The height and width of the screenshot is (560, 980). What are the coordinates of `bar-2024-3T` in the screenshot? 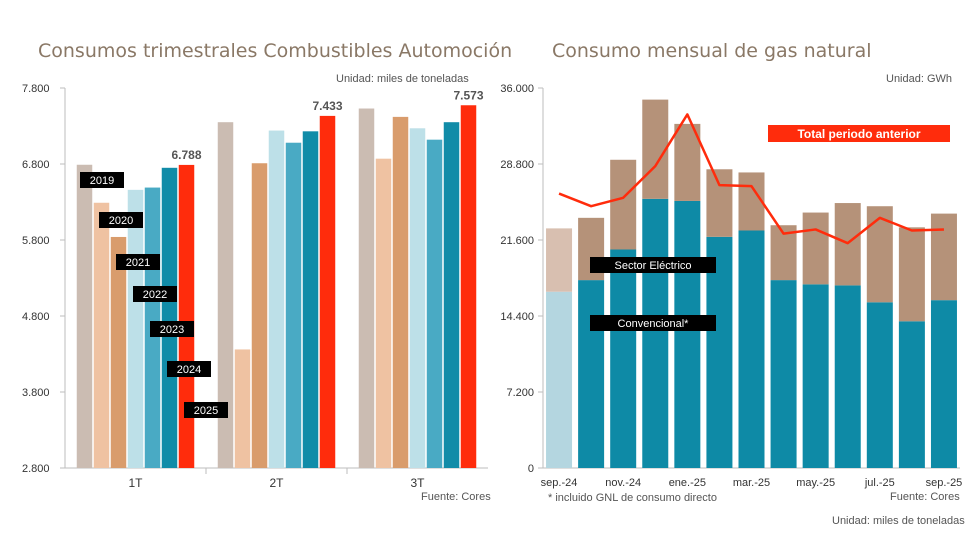 It's located at (451, 295).